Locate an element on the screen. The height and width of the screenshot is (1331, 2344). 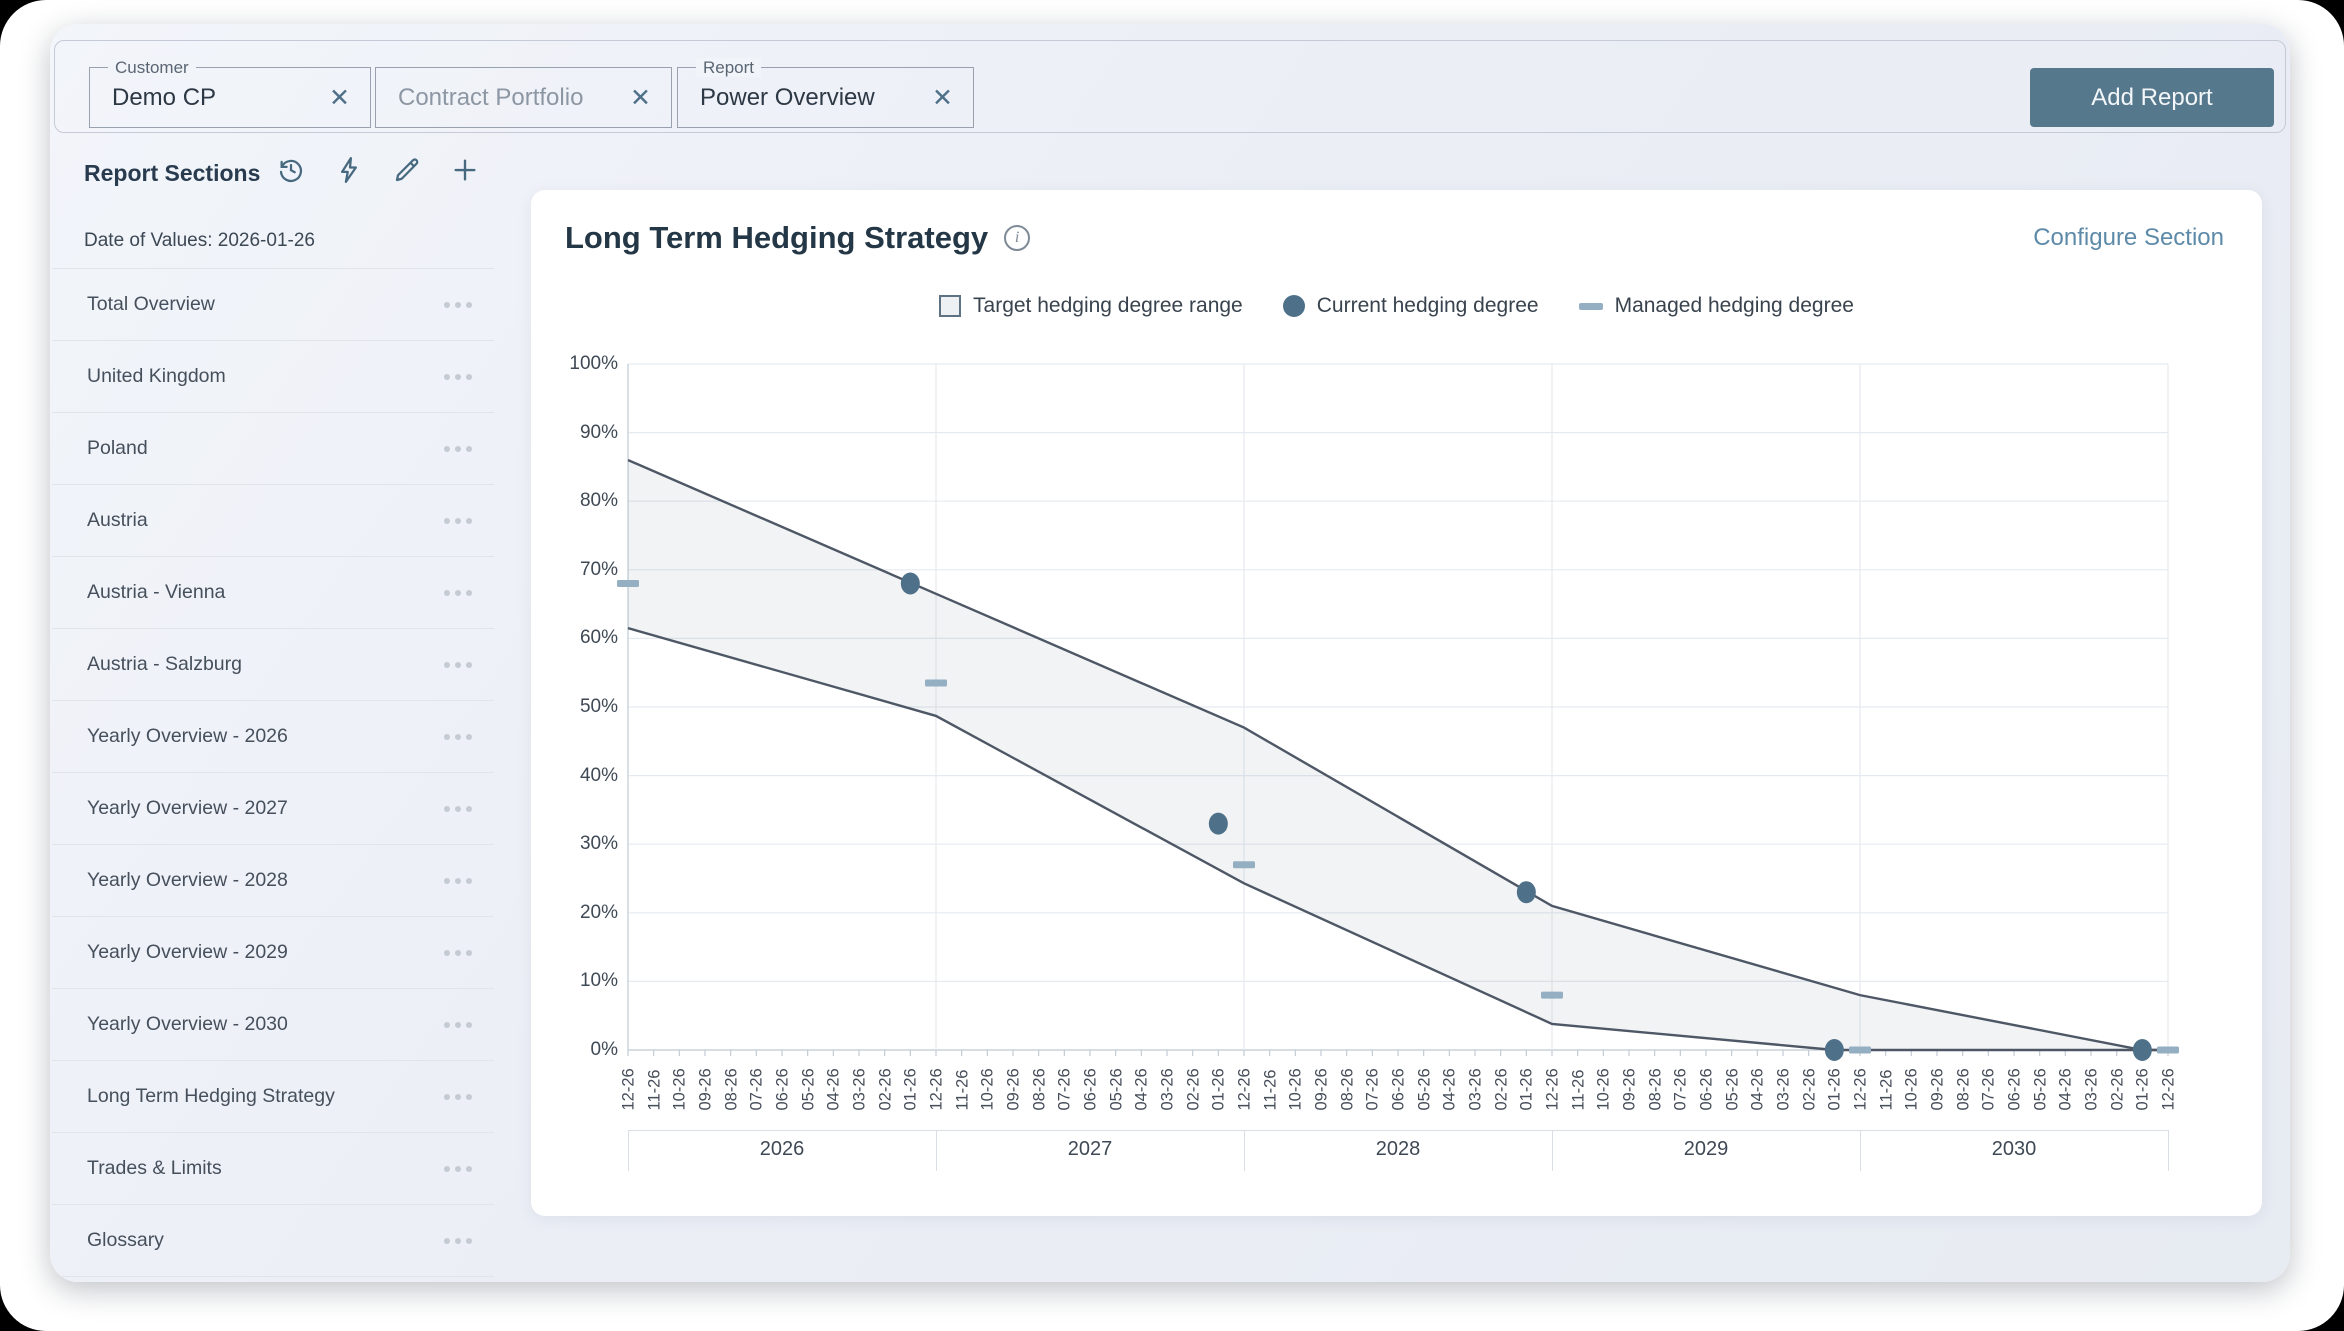
sidebar-item-yearly-overview-2028: Yearly Overview - 2028 is located at coordinates (273, 881).